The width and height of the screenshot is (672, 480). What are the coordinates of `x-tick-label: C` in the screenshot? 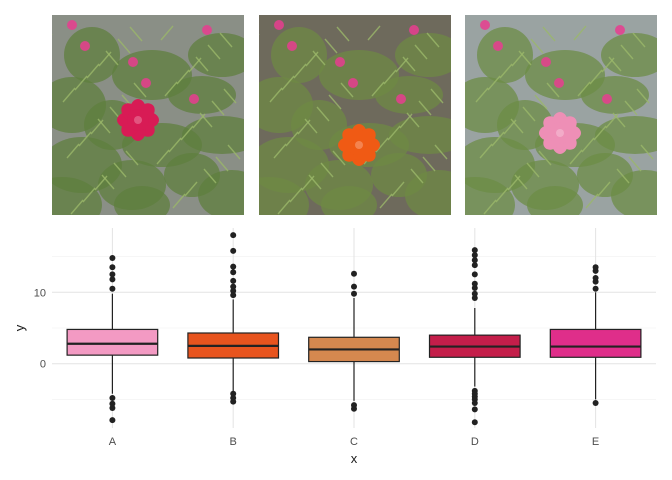 It's located at (354, 442).